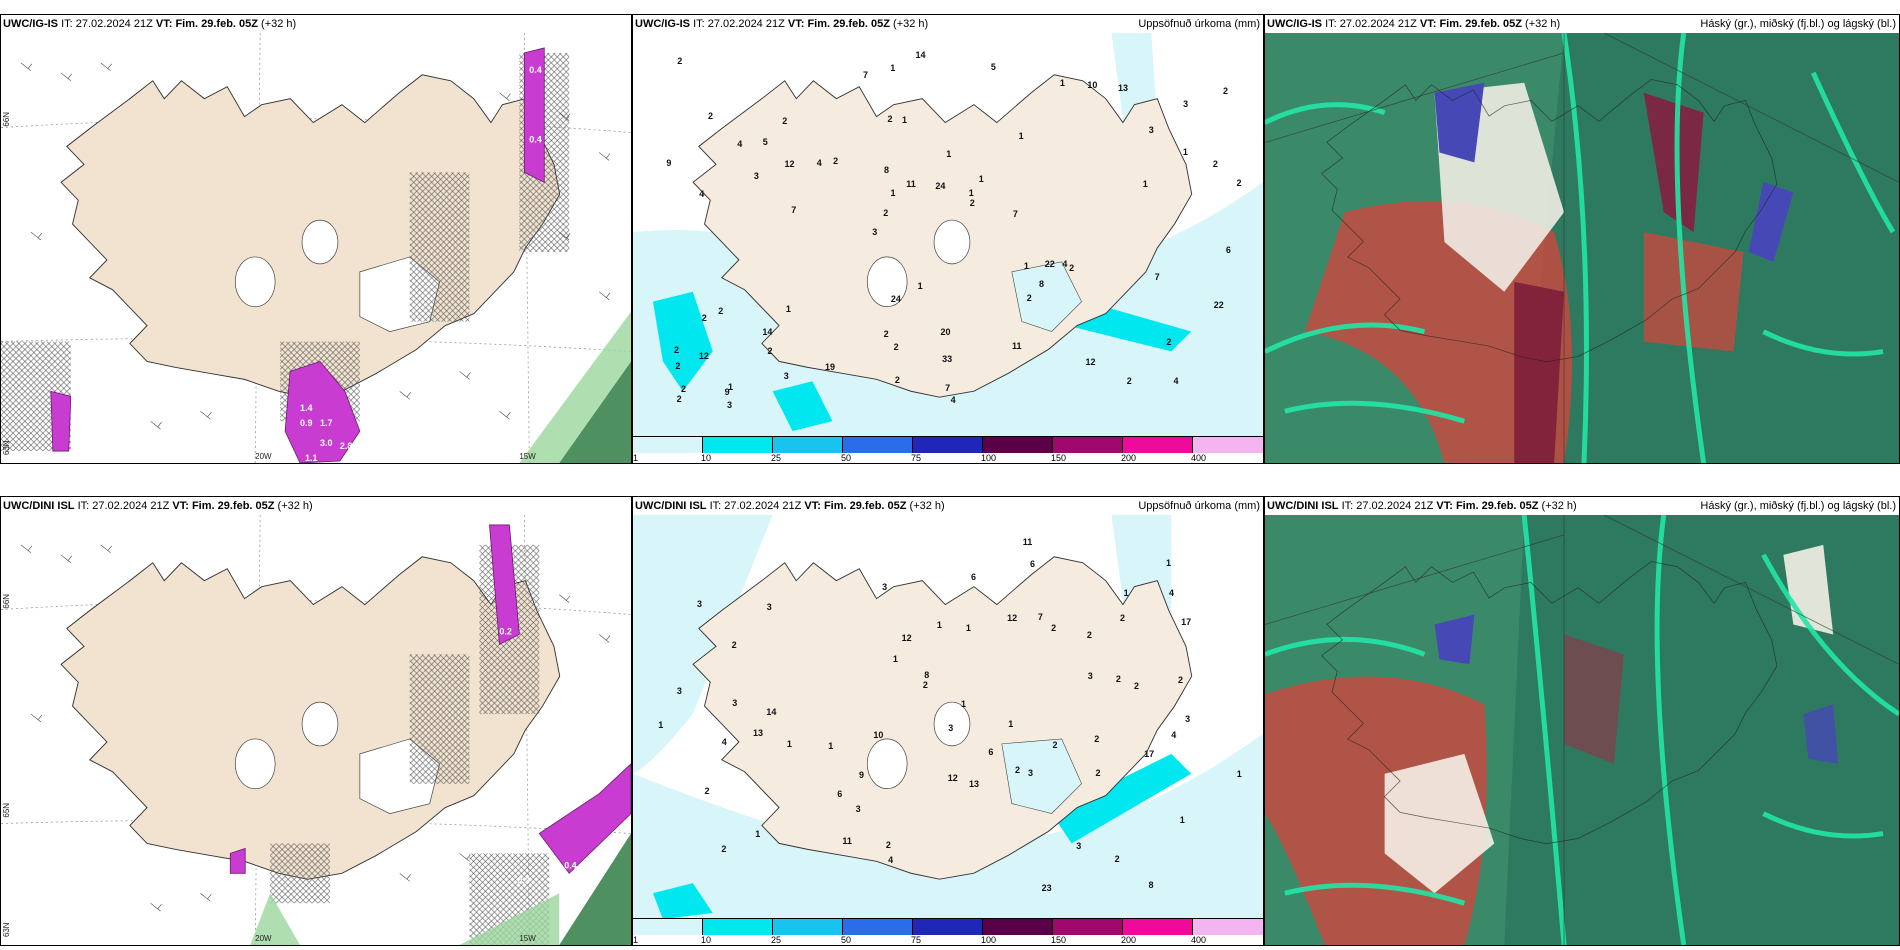 Image resolution: width=1900 pixels, height=950 pixels. I want to click on colorbar-tick: 100, so click(989, 458).